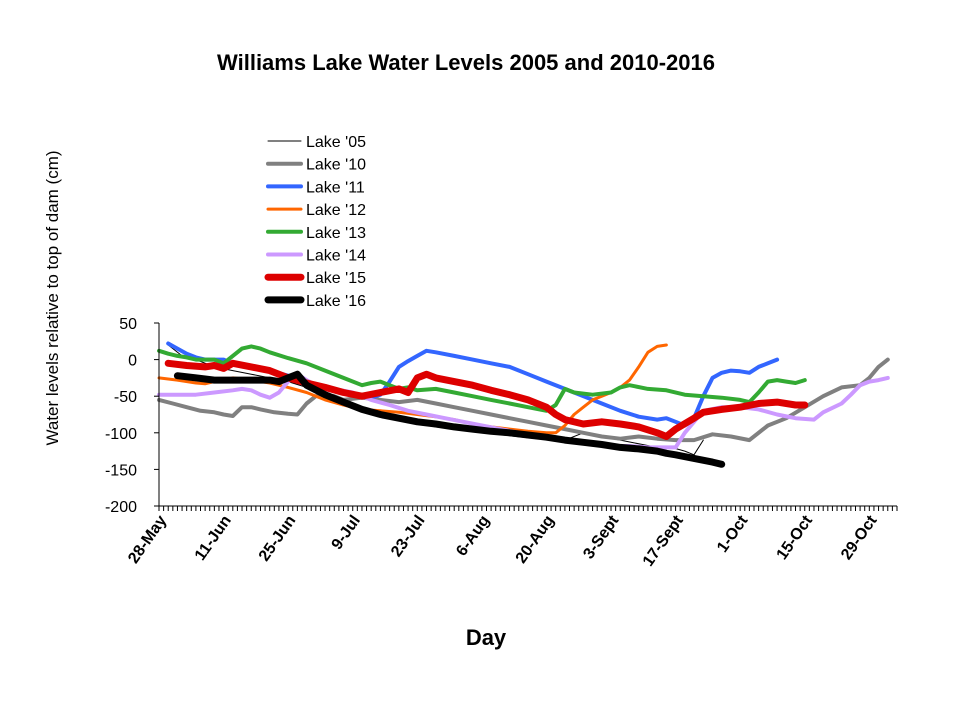  Describe the element at coordinates (336, 210) in the screenshot. I see `legend-entry: Lake '12` at that location.